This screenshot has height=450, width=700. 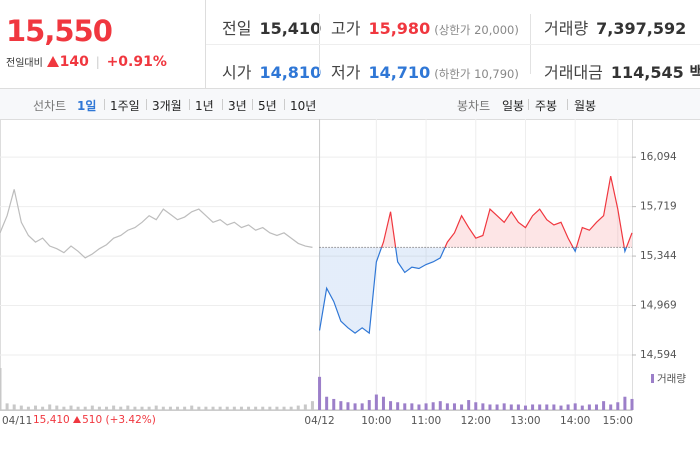 What do you see at coordinates (476, 30) in the screenshot?
I see `stat-note: (상한가 20,000)` at bounding box center [476, 30].